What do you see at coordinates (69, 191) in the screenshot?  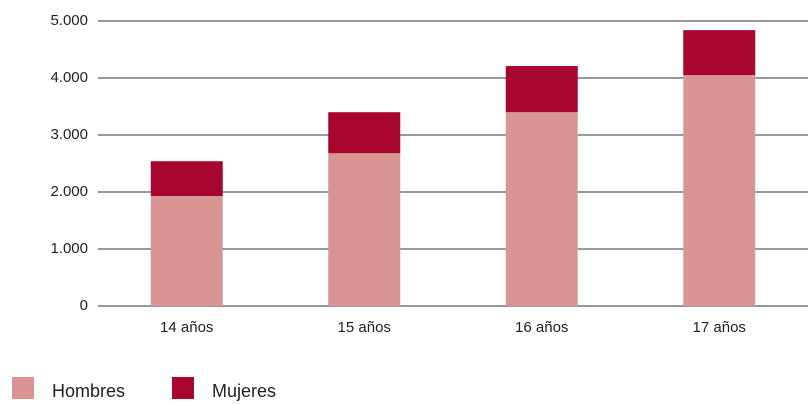 I see `y-tick-label: 2.000` at bounding box center [69, 191].